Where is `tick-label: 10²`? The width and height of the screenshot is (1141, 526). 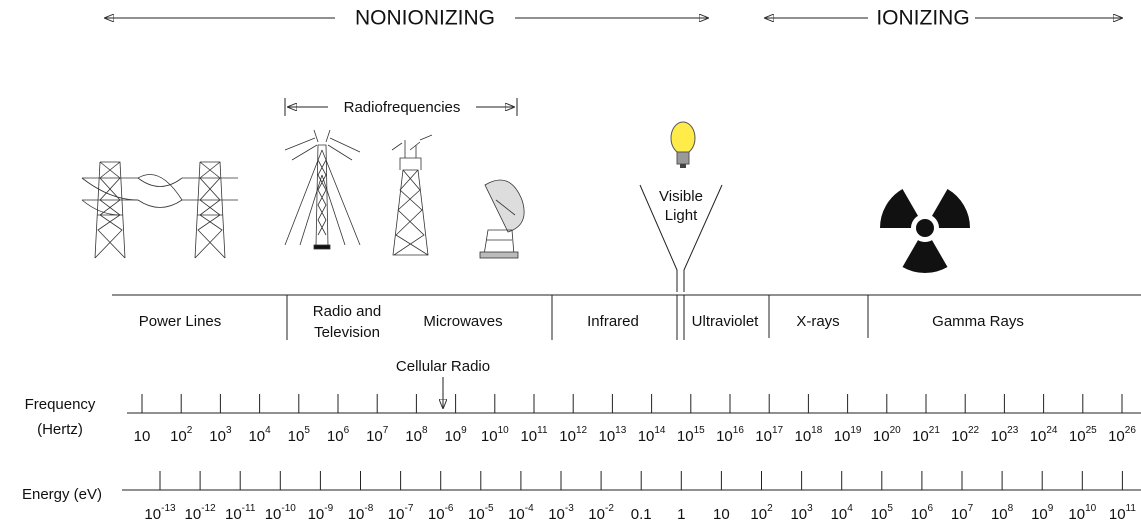
tick-label: 10² is located at coordinates (761, 513).